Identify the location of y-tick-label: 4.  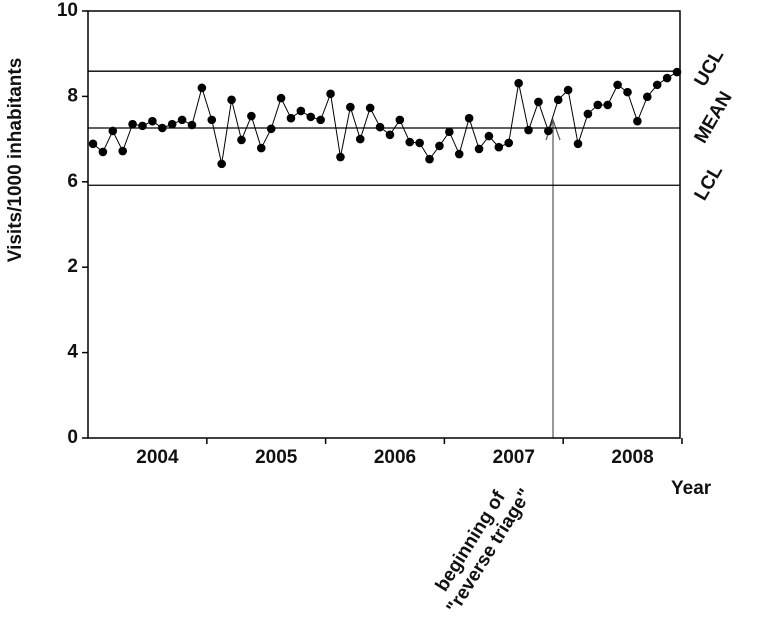
(72, 352).